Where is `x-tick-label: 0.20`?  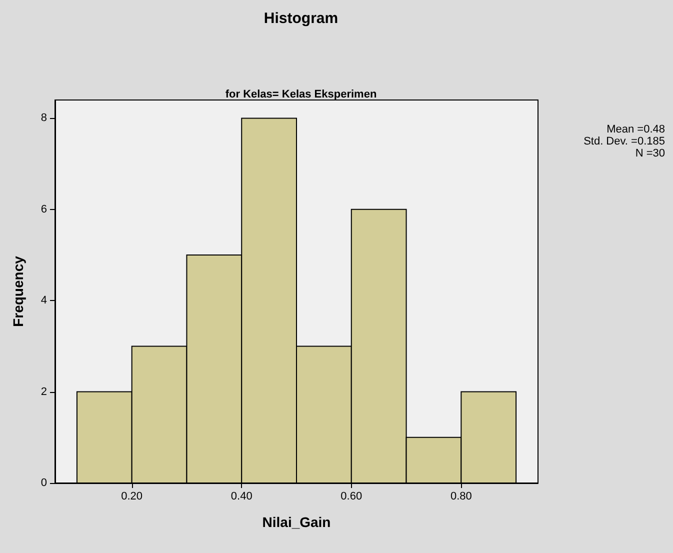
x-tick-label: 0.20 is located at coordinates (132, 496).